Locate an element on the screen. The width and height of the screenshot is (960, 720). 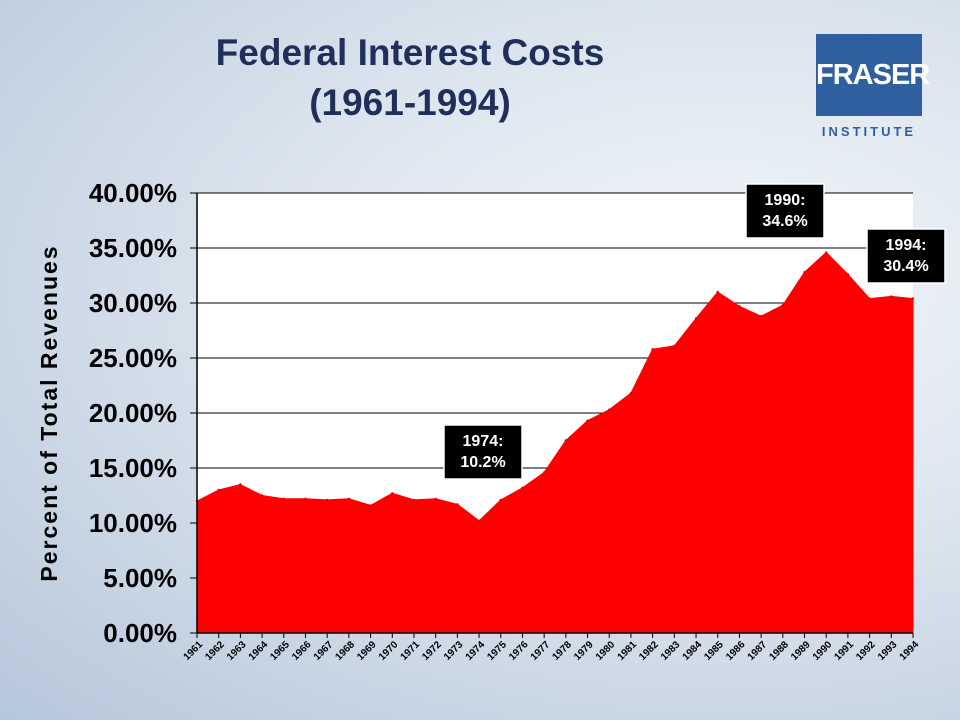
x-tick-label: 1968 is located at coordinates (345, 651).